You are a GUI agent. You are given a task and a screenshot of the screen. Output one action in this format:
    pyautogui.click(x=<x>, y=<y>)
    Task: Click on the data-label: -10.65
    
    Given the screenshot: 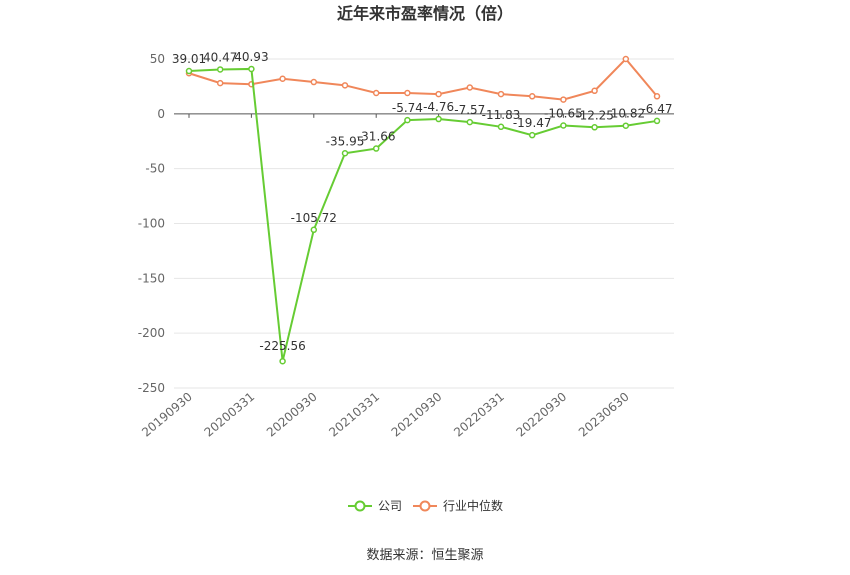 What is the action you would take?
    pyautogui.click(x=563, y=114)
    